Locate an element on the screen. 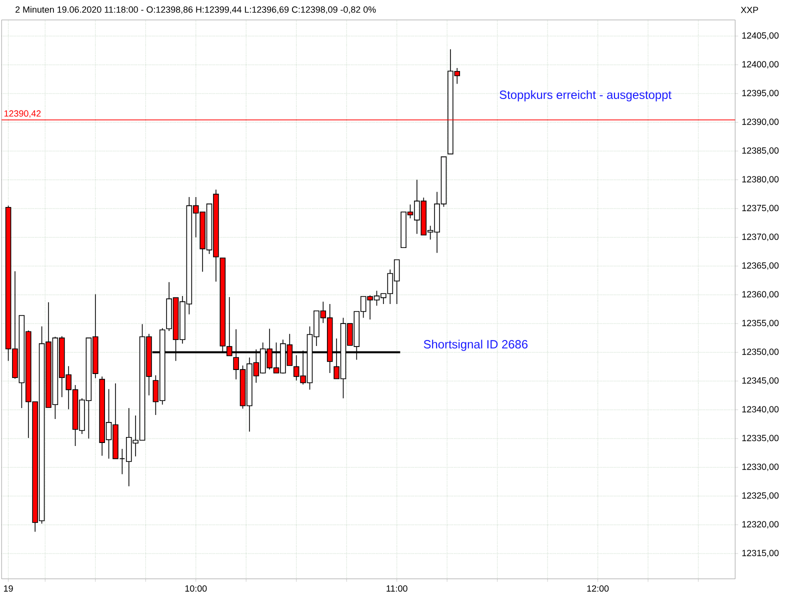  y-tick-label: 12350,00 is located at coordinates (760, 352).